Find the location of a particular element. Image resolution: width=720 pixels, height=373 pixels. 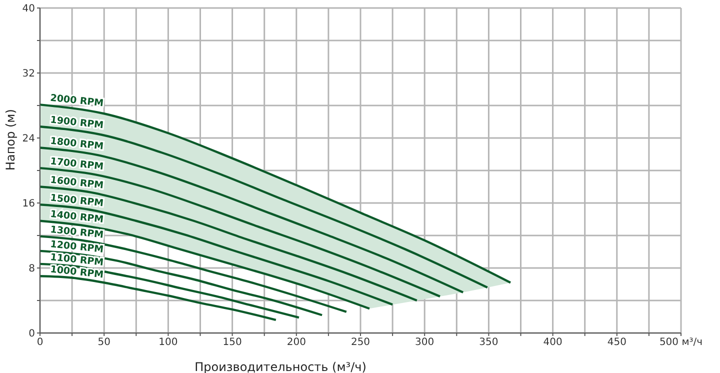

x-tick-label: 500 м³/ч is located at coordinates (681, 342).